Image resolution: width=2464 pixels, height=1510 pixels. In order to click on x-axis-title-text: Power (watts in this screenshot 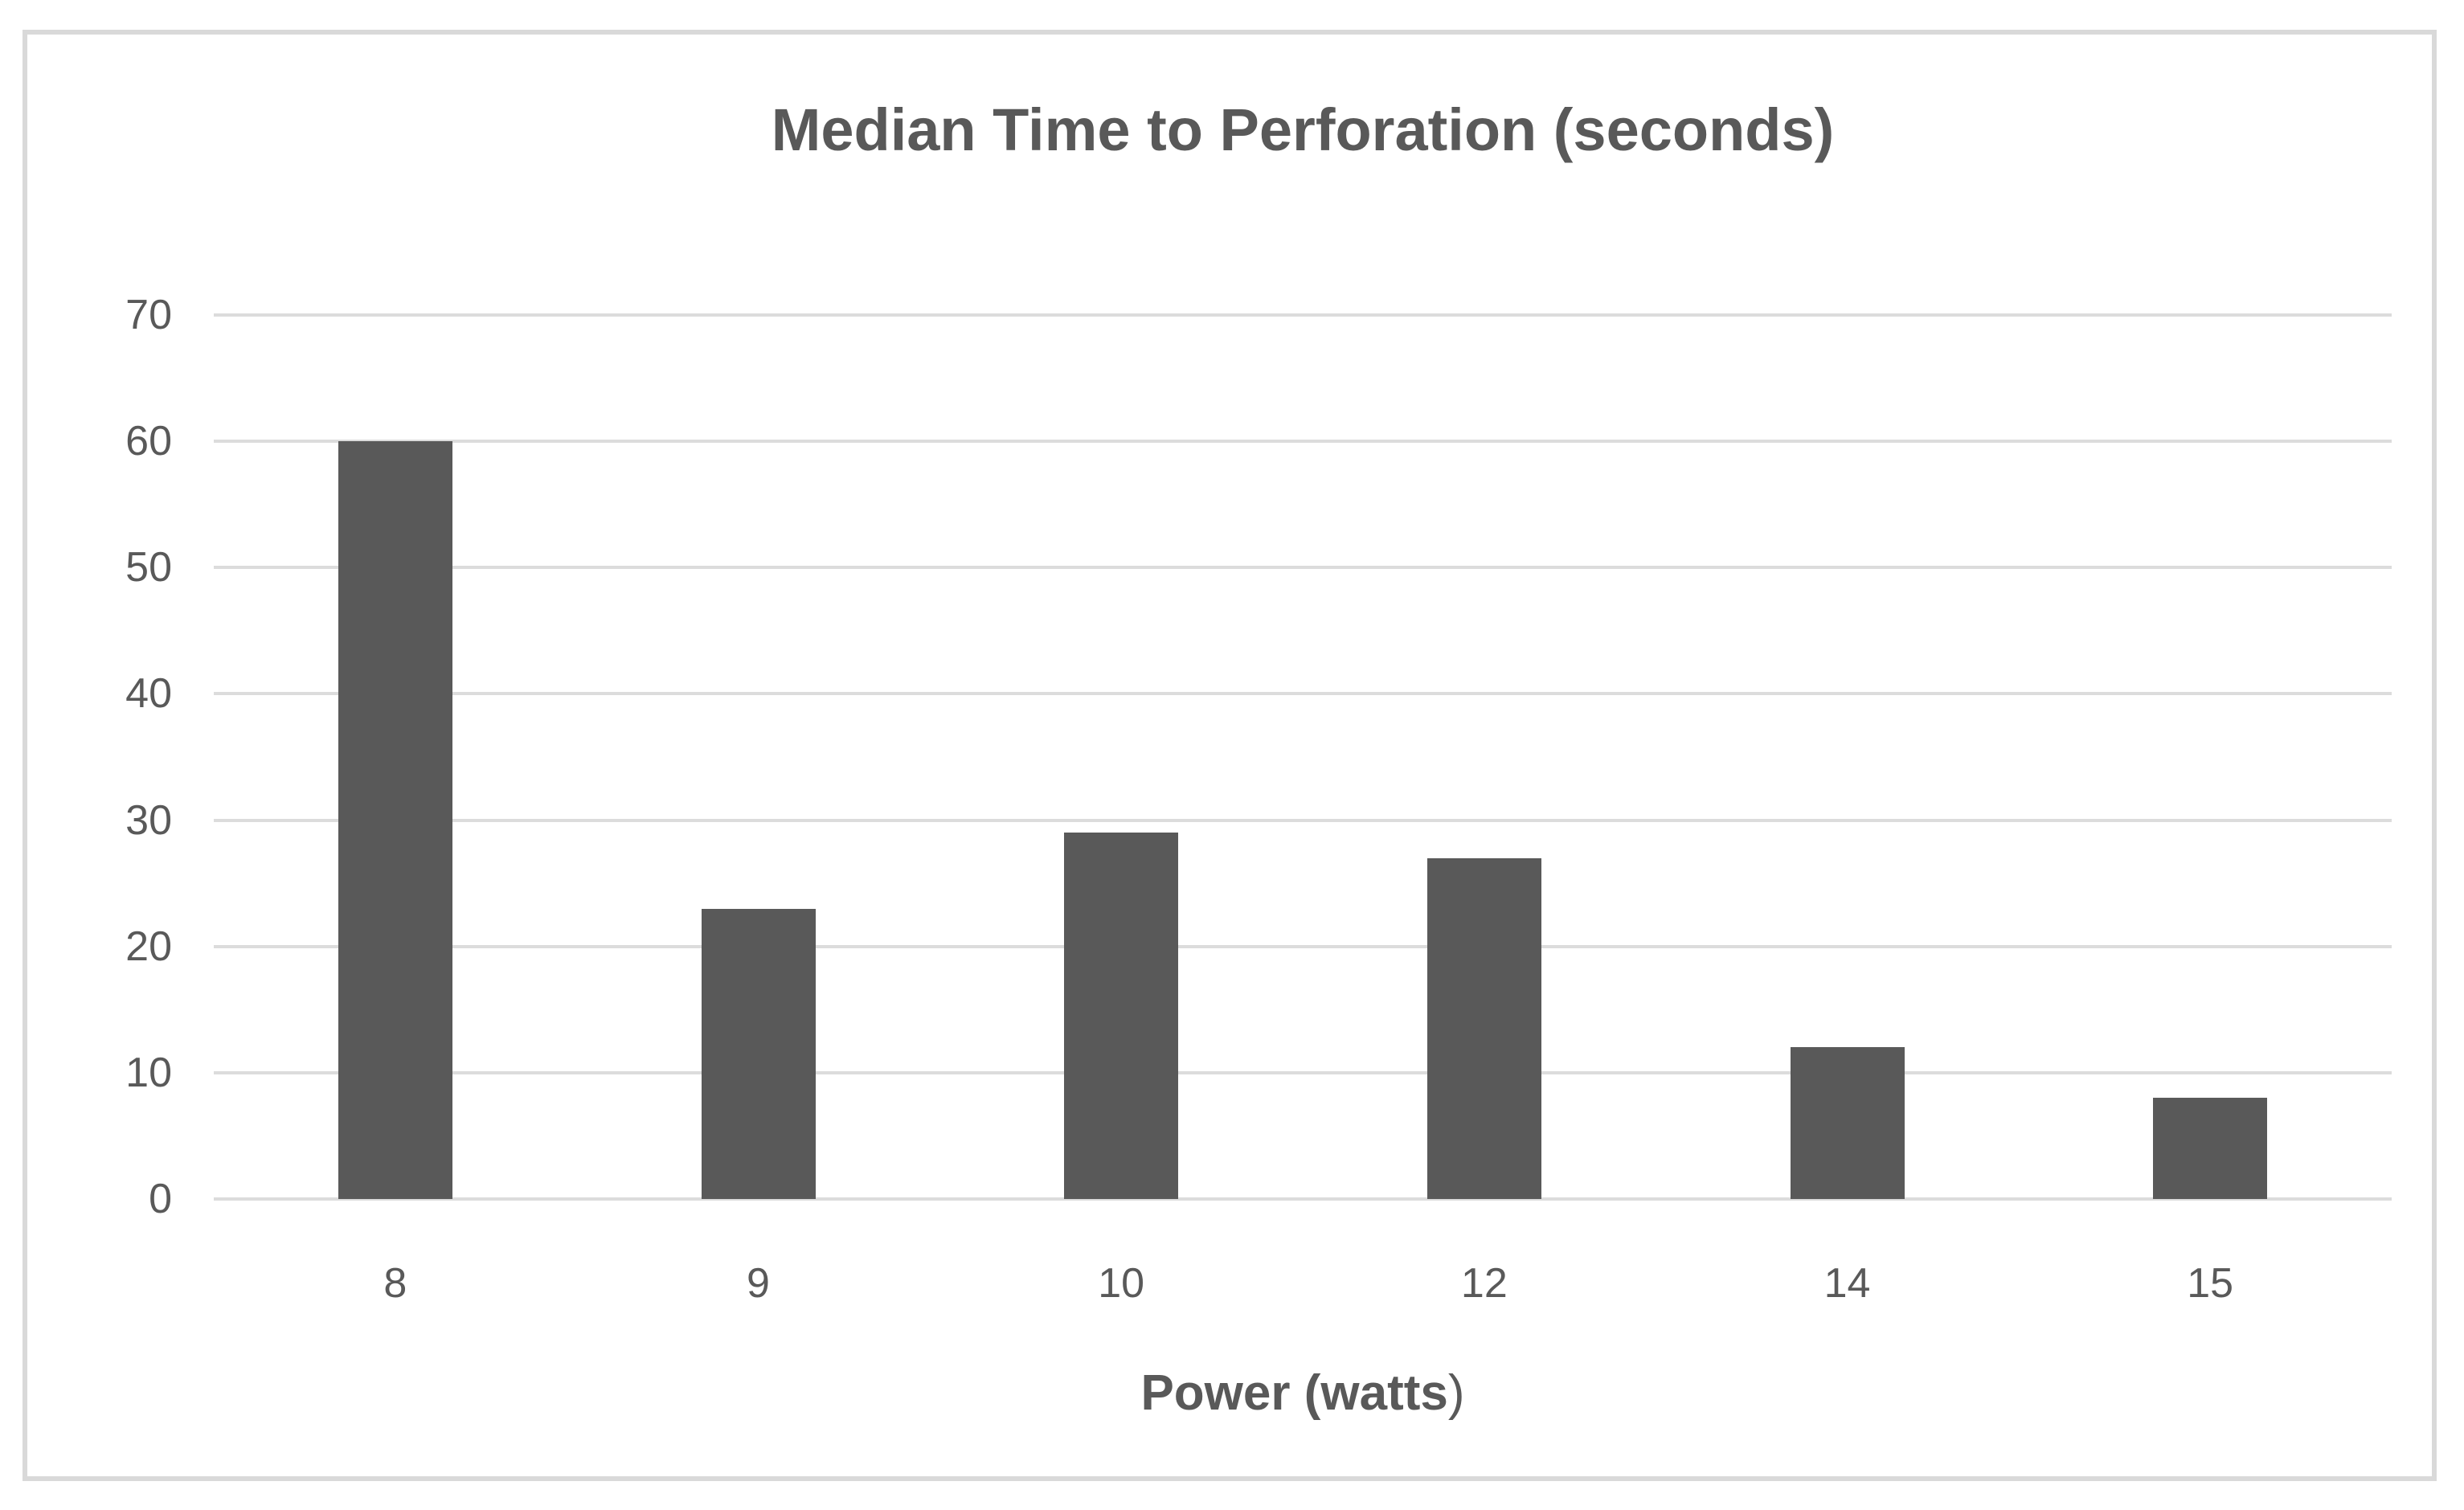, I will do `click(1294, 1393)`.